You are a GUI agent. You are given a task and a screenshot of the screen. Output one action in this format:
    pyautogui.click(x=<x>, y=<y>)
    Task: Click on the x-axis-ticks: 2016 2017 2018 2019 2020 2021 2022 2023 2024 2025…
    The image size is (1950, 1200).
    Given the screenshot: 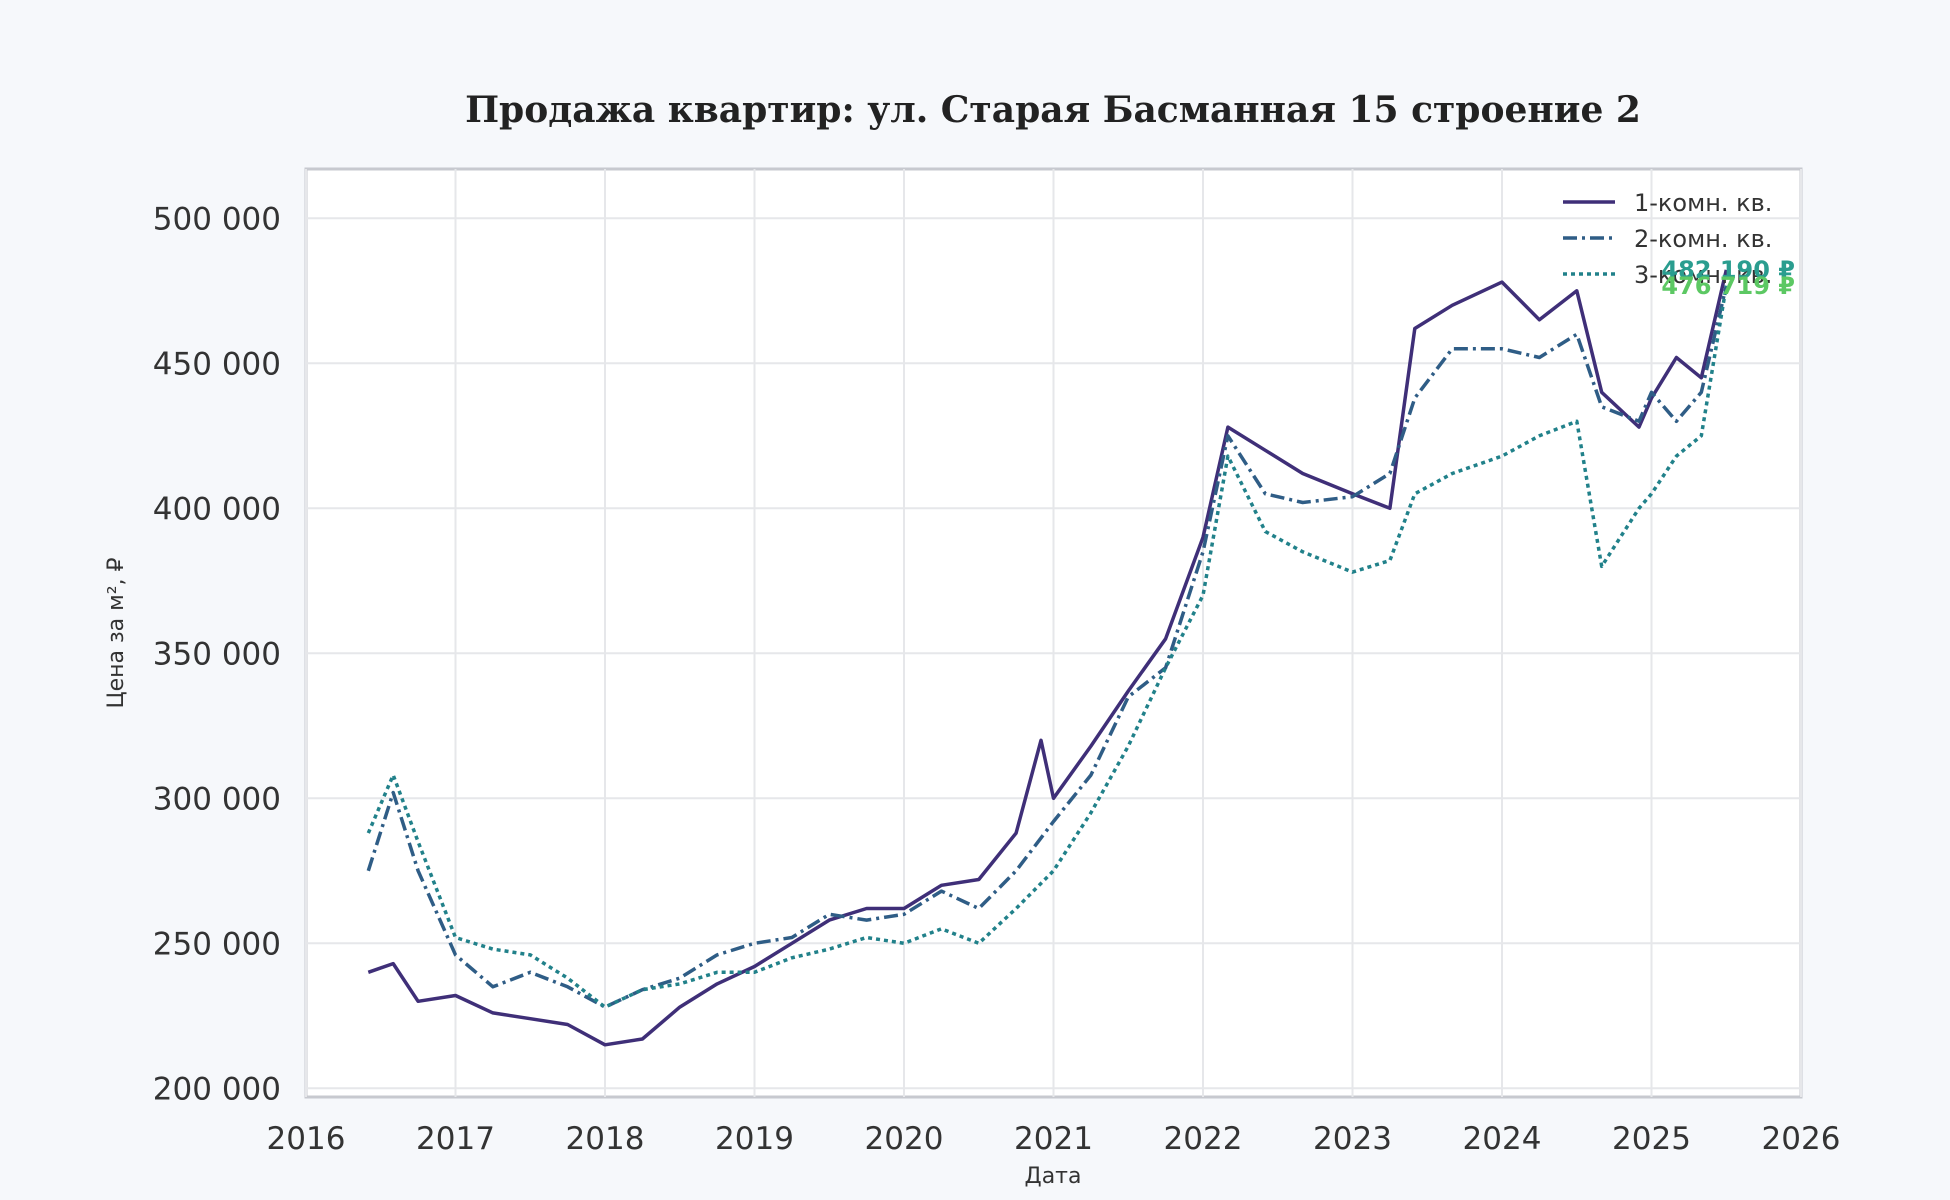 What is the action you would take?
    pyautogui.click(x=1054, y=1139)
    